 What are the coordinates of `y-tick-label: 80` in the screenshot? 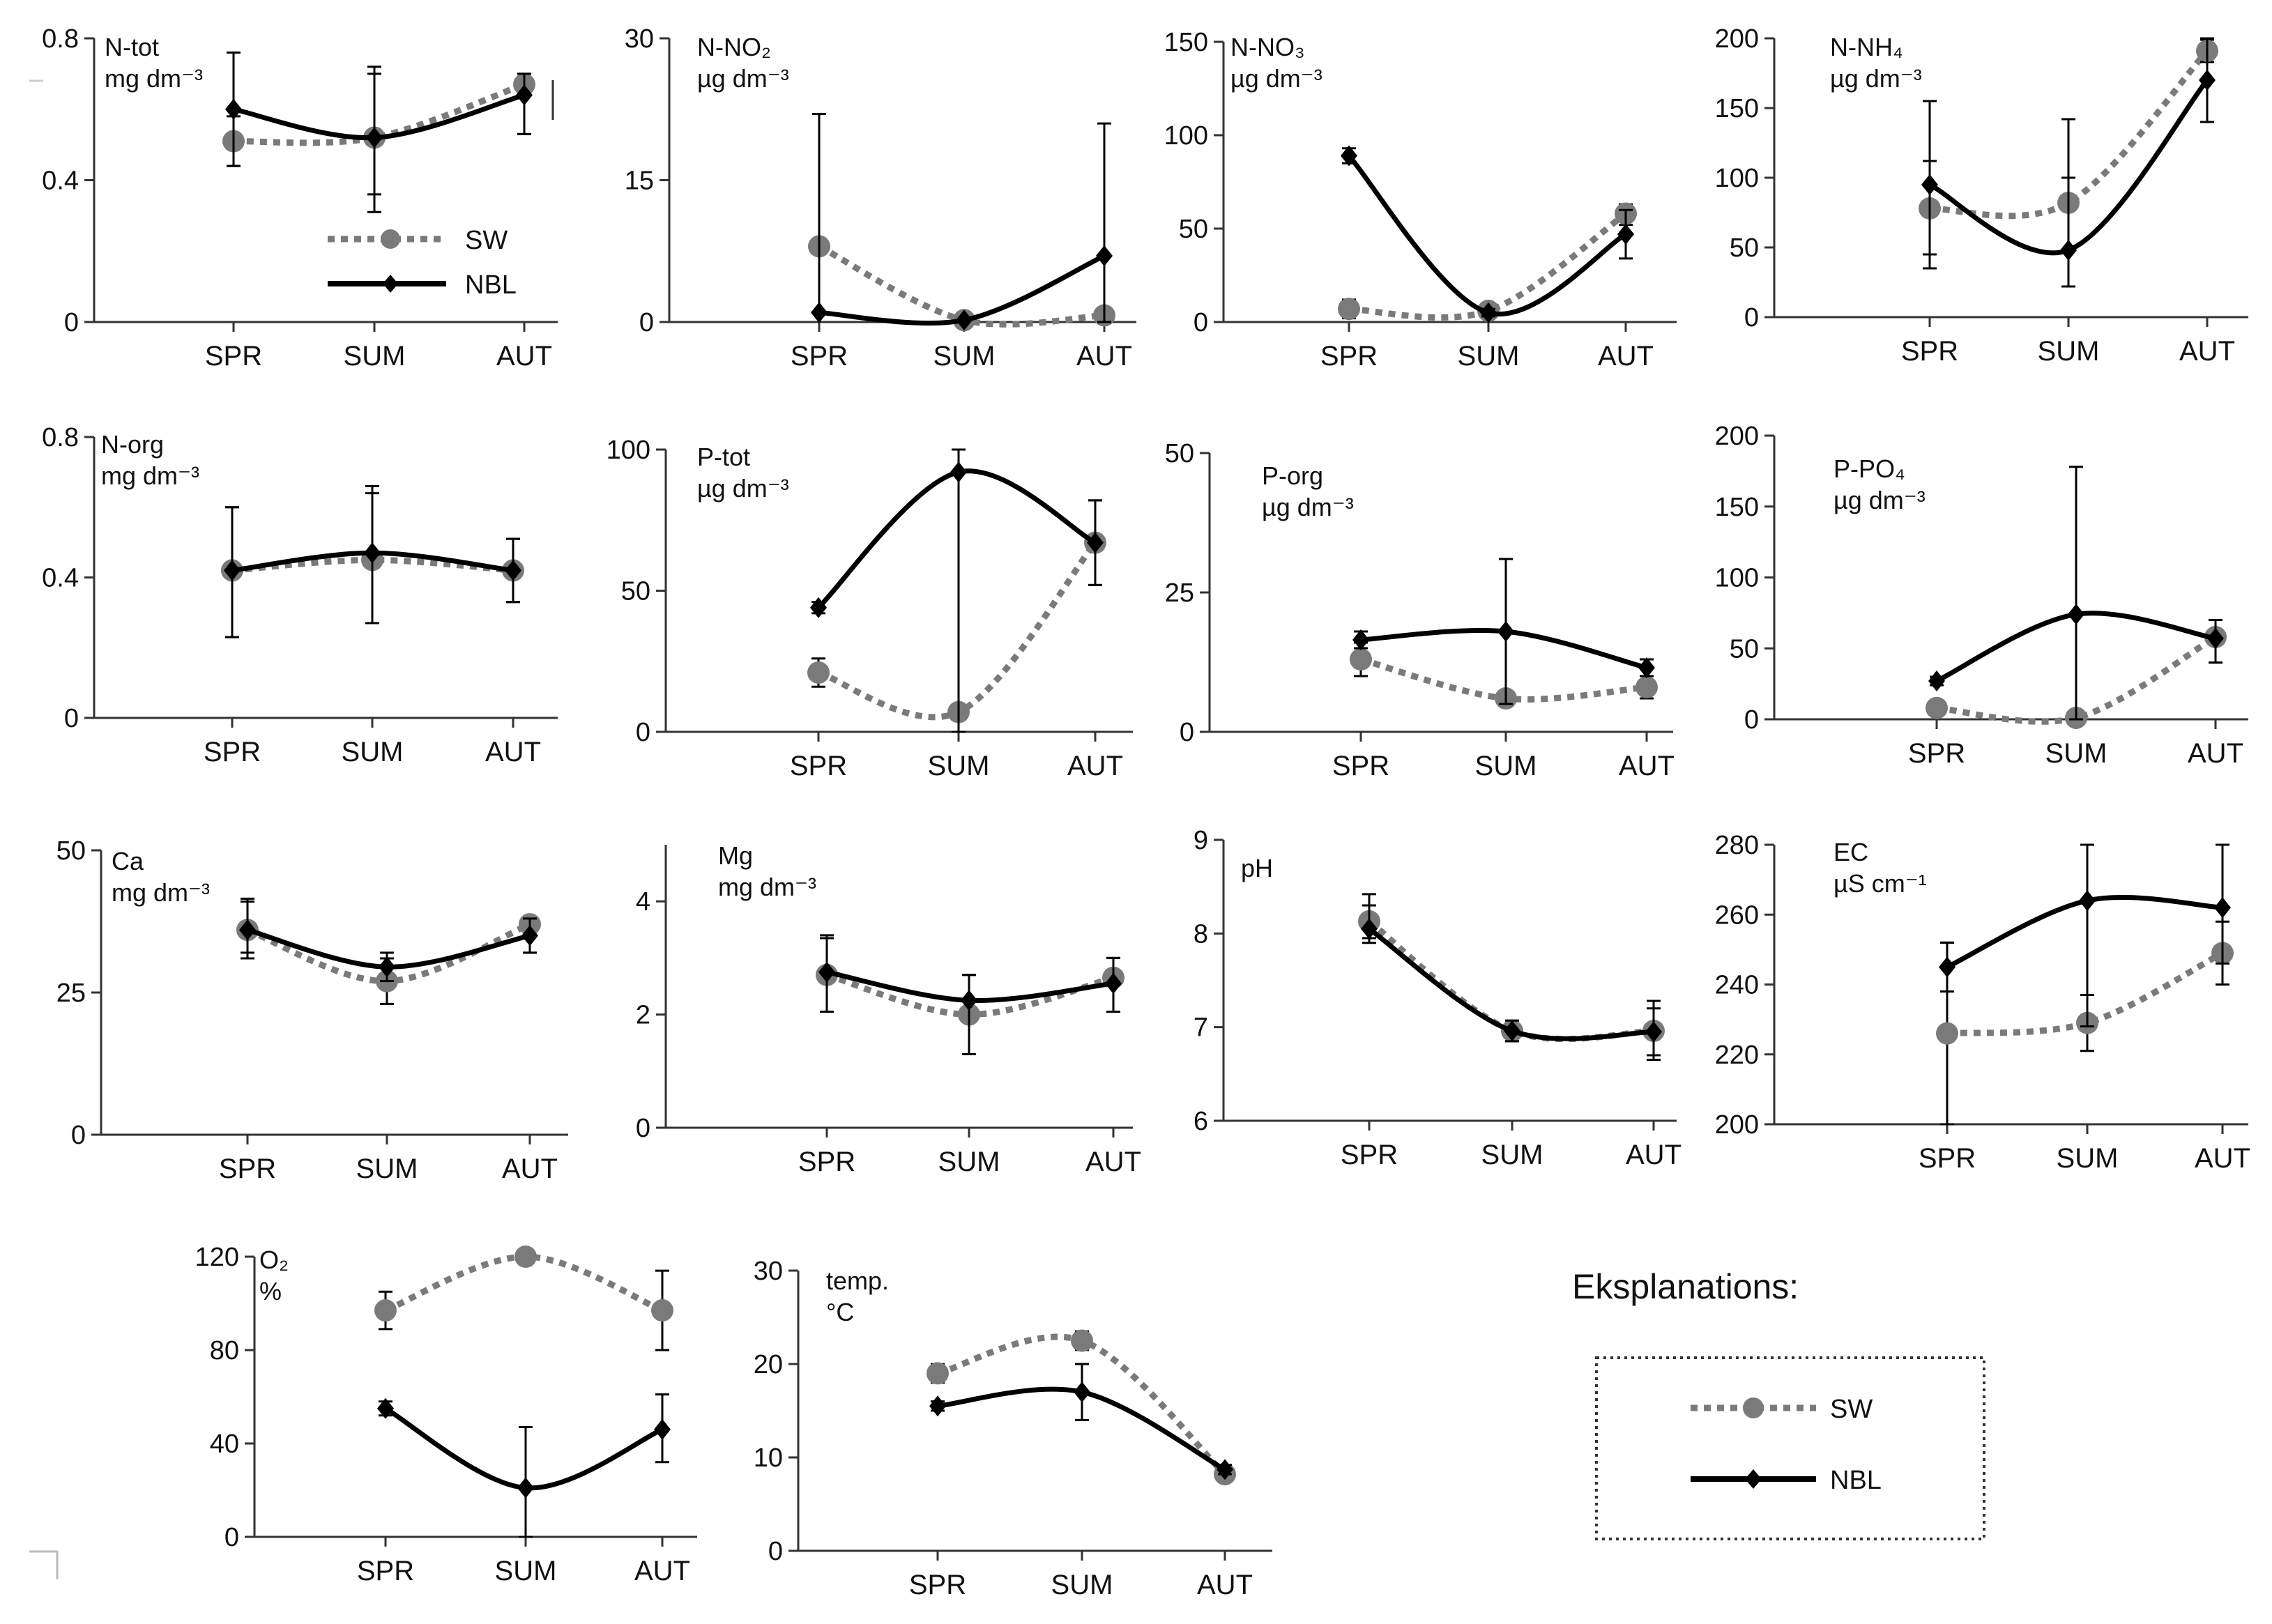 It's located at (225, 1350).